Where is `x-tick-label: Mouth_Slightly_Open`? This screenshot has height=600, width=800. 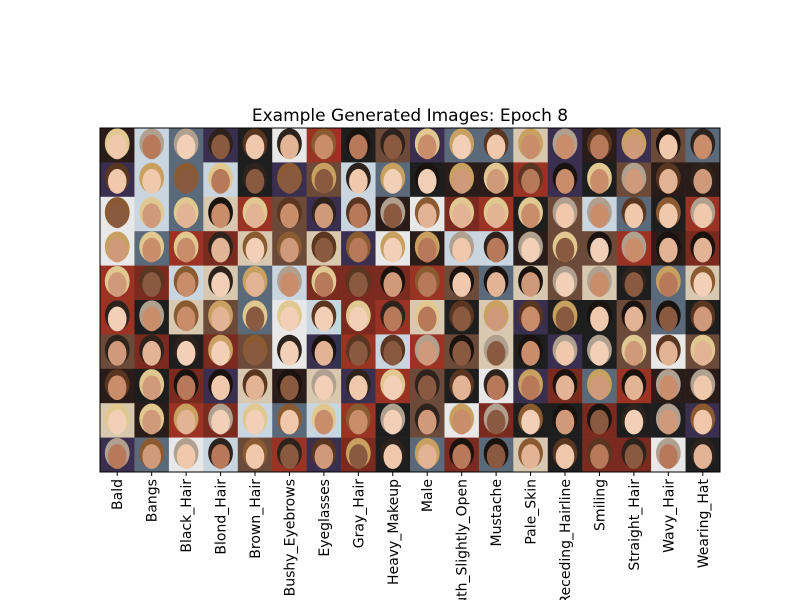
x-tick-label: Mouth_Slightly_Open is located at coordinates (463, 539).